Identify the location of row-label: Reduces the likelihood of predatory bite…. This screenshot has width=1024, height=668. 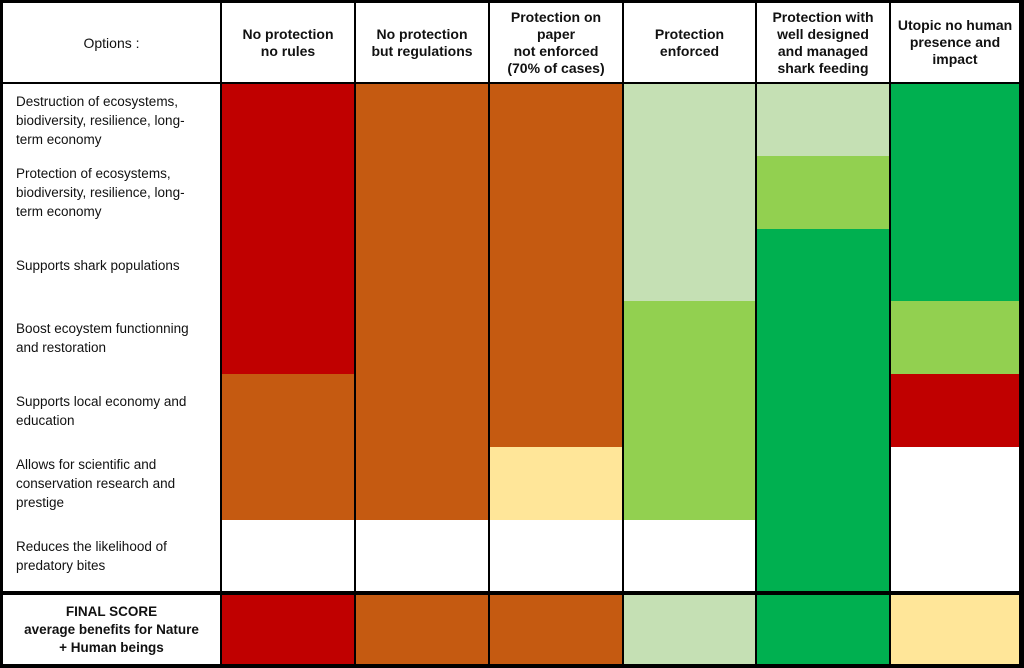
(91, 555).